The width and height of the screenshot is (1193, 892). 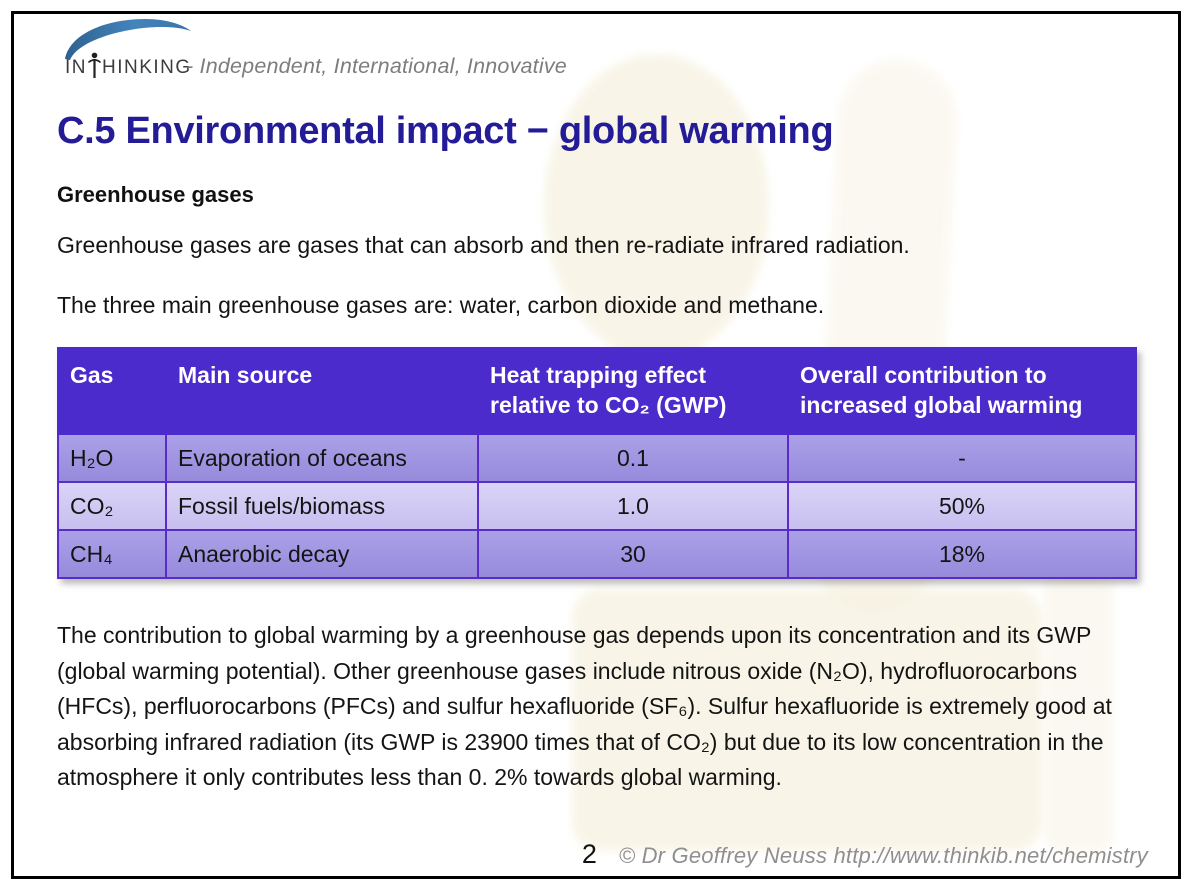 What do you see at coordinates (962, 506) in the screenshot?
I see `cell-contribution: 50%` at bounding box center [962, 506].